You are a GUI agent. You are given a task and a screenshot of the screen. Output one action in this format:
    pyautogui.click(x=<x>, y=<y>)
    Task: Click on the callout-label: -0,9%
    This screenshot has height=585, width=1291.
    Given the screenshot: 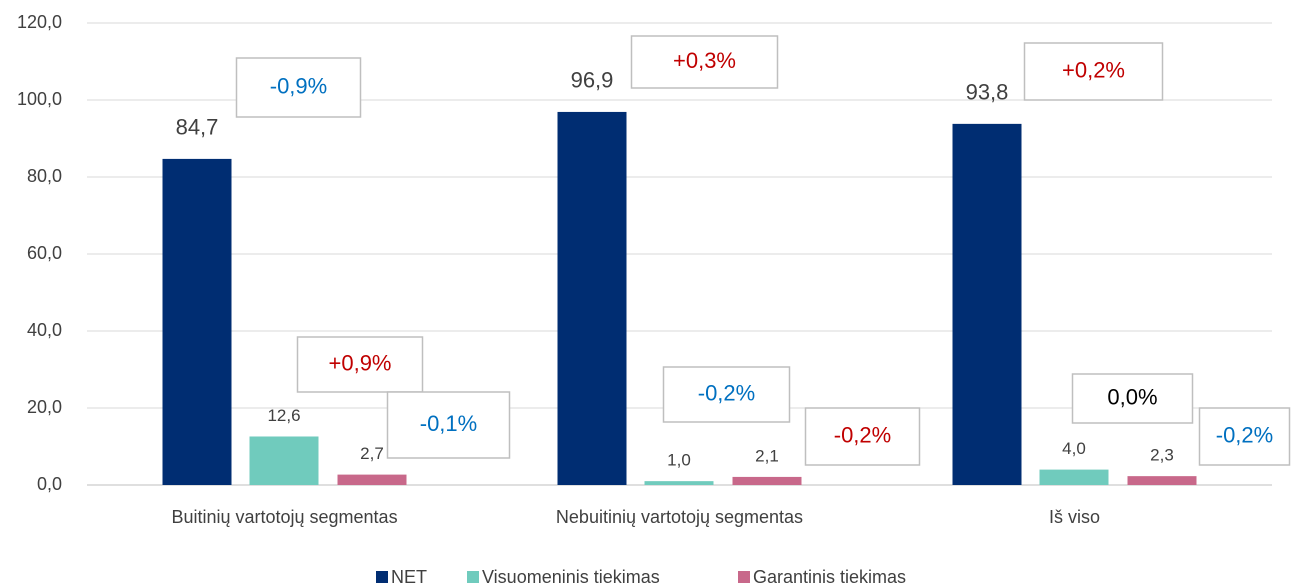 What is the action you would take?
    pyautogui.click(x=298, y=85)
    